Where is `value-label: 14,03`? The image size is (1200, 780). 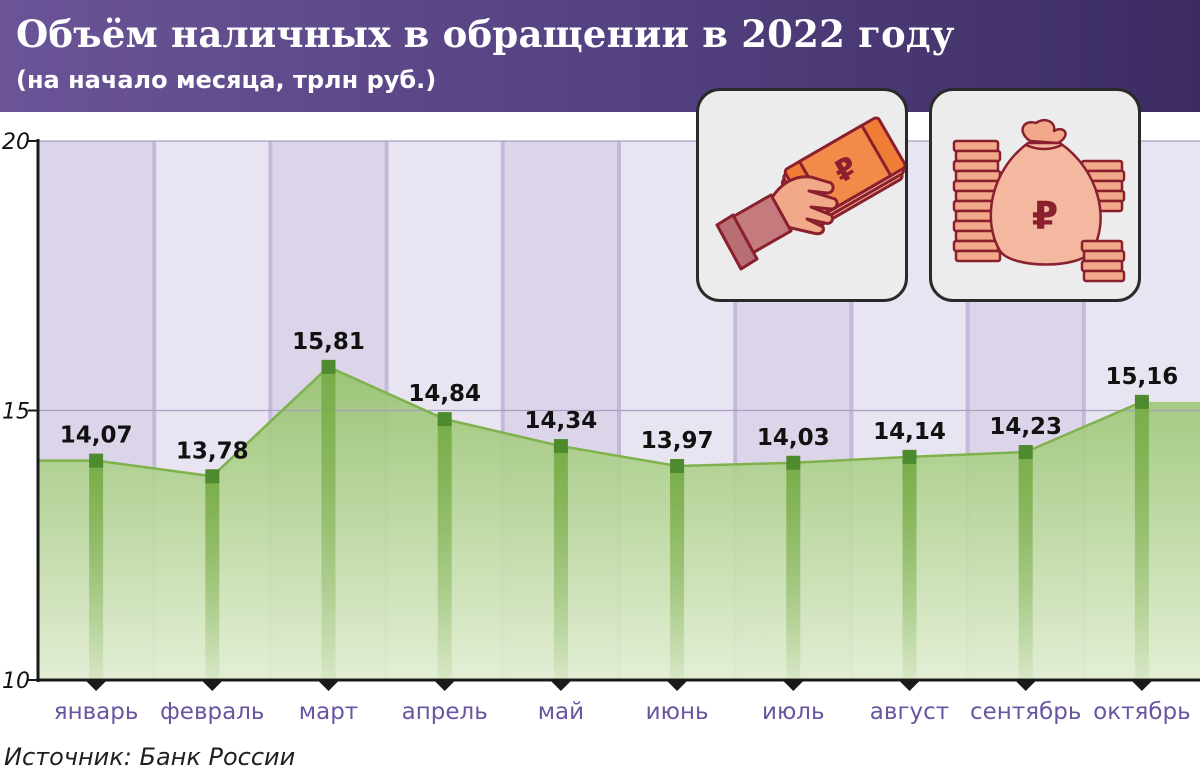 value-label: 14,03 is located at coordinates (793, 438).